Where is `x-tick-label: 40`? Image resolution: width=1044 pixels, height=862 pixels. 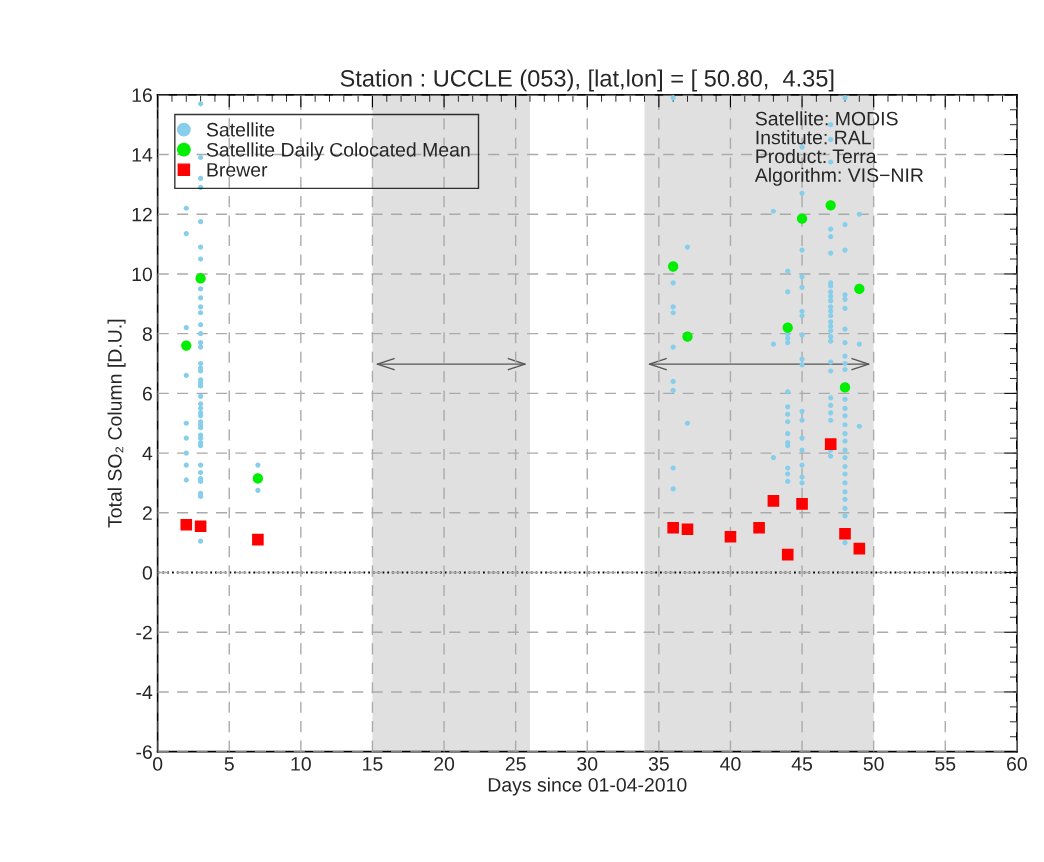 x-tick-label: 40 is located at coordinates (730, 764).